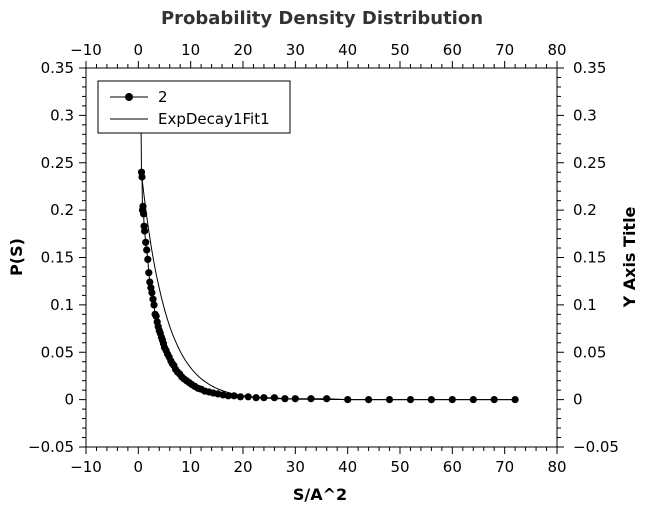 Image resolution: width=647 pixels, height=517 pixels. What do you see at coordinates (51, 447) in the screenshot?
I see `y-tick-label-left: −0.05` at bounding box center [51, 447].